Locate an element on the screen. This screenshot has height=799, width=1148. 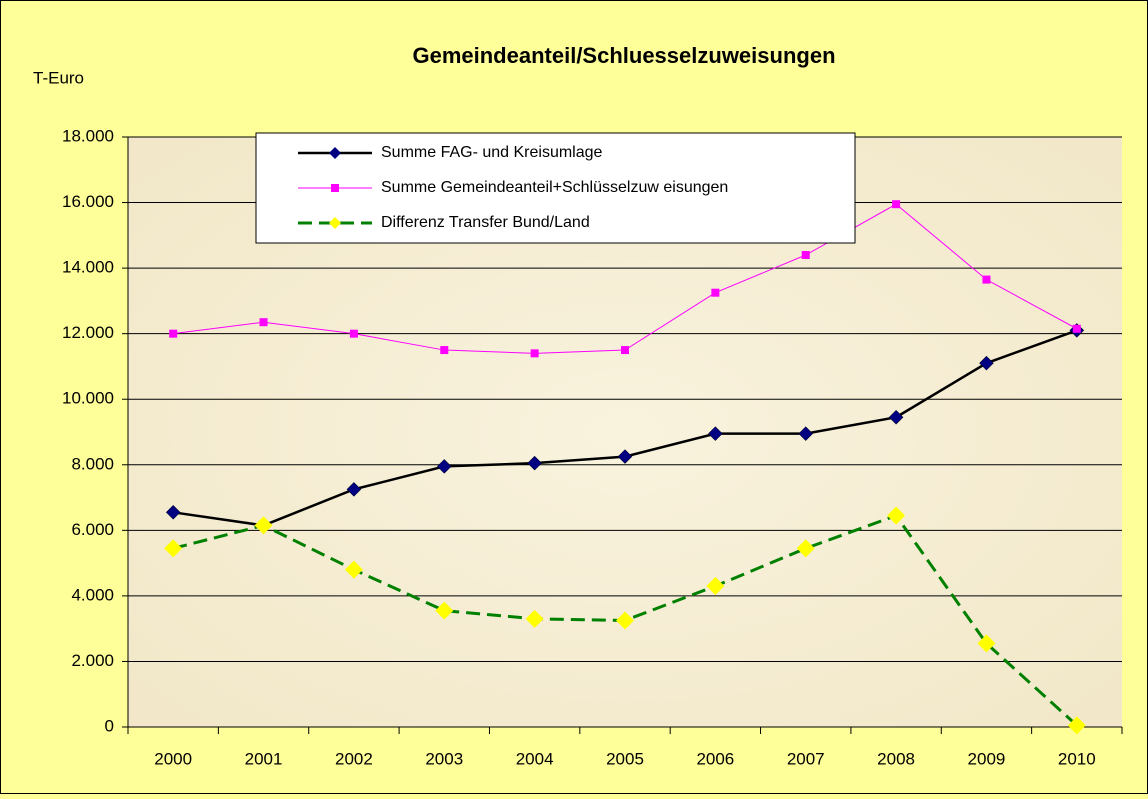
y-tick-label: 14.000 is located at coordinates (88, 267).